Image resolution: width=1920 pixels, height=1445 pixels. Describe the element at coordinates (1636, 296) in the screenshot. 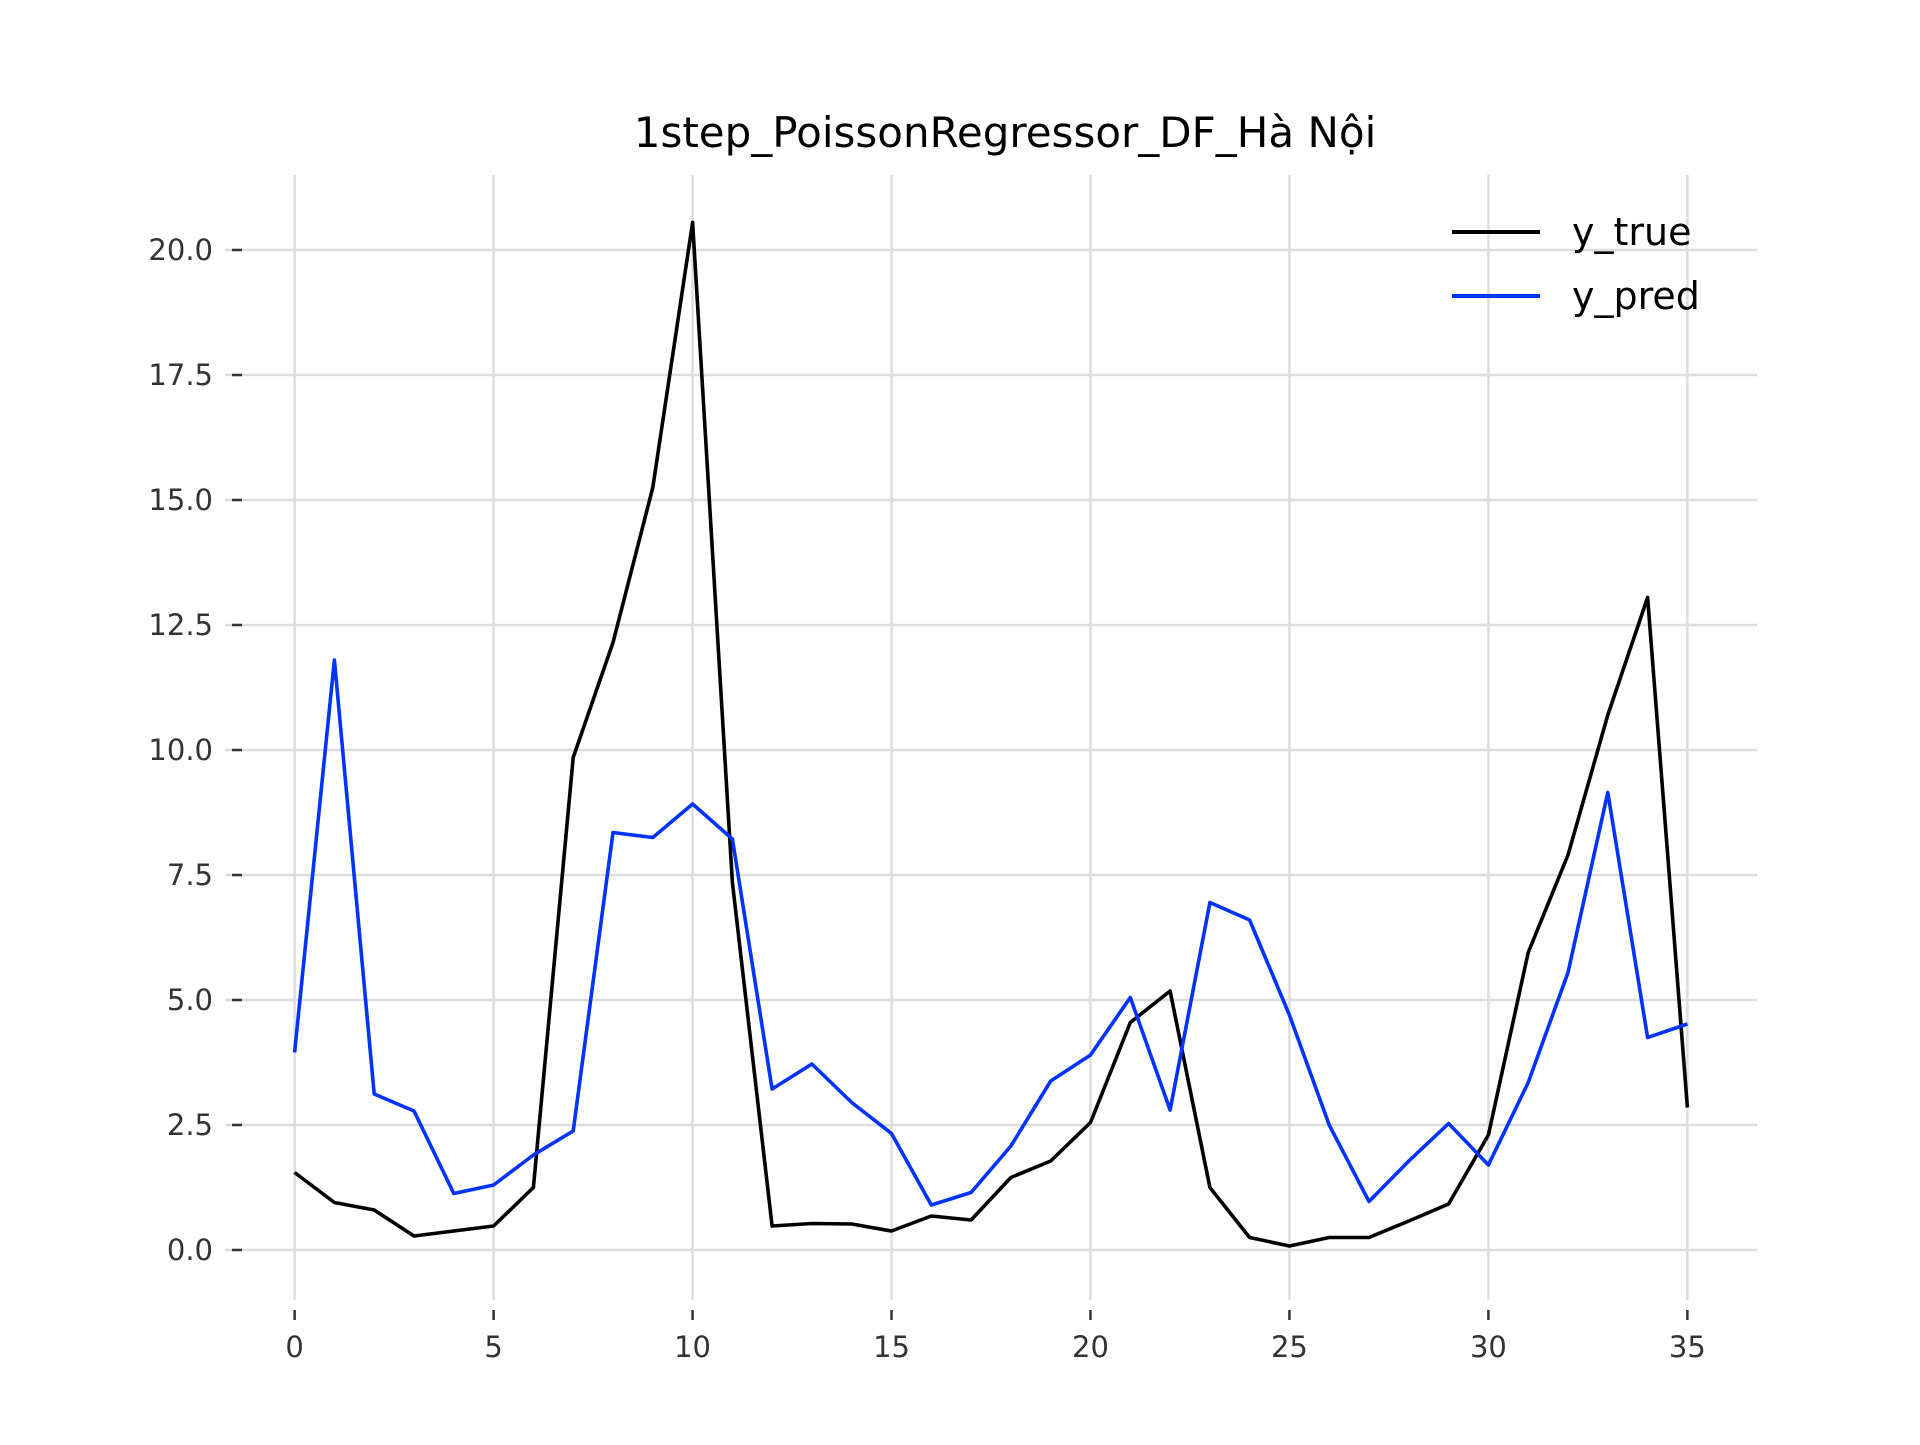

I see `legend-label-y-pred: y_pred` at that location.